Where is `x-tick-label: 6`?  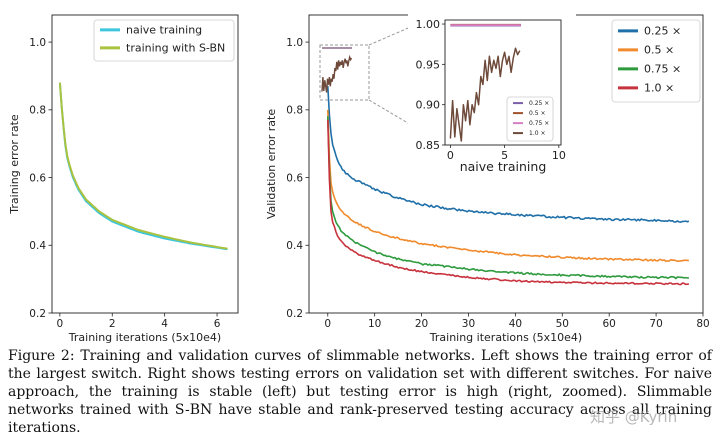
x-tick-label: 6 is located at coordinates (217, 324).